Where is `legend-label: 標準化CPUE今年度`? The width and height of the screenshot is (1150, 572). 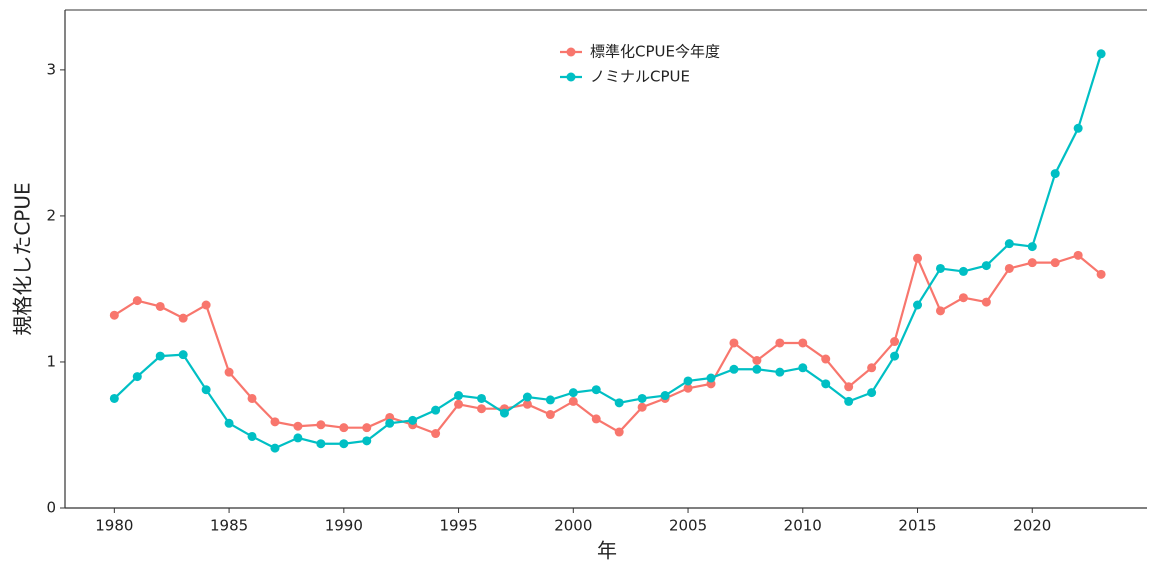 legend-label: 標準化CPUE今年度 is located at coordinates (655, 52).